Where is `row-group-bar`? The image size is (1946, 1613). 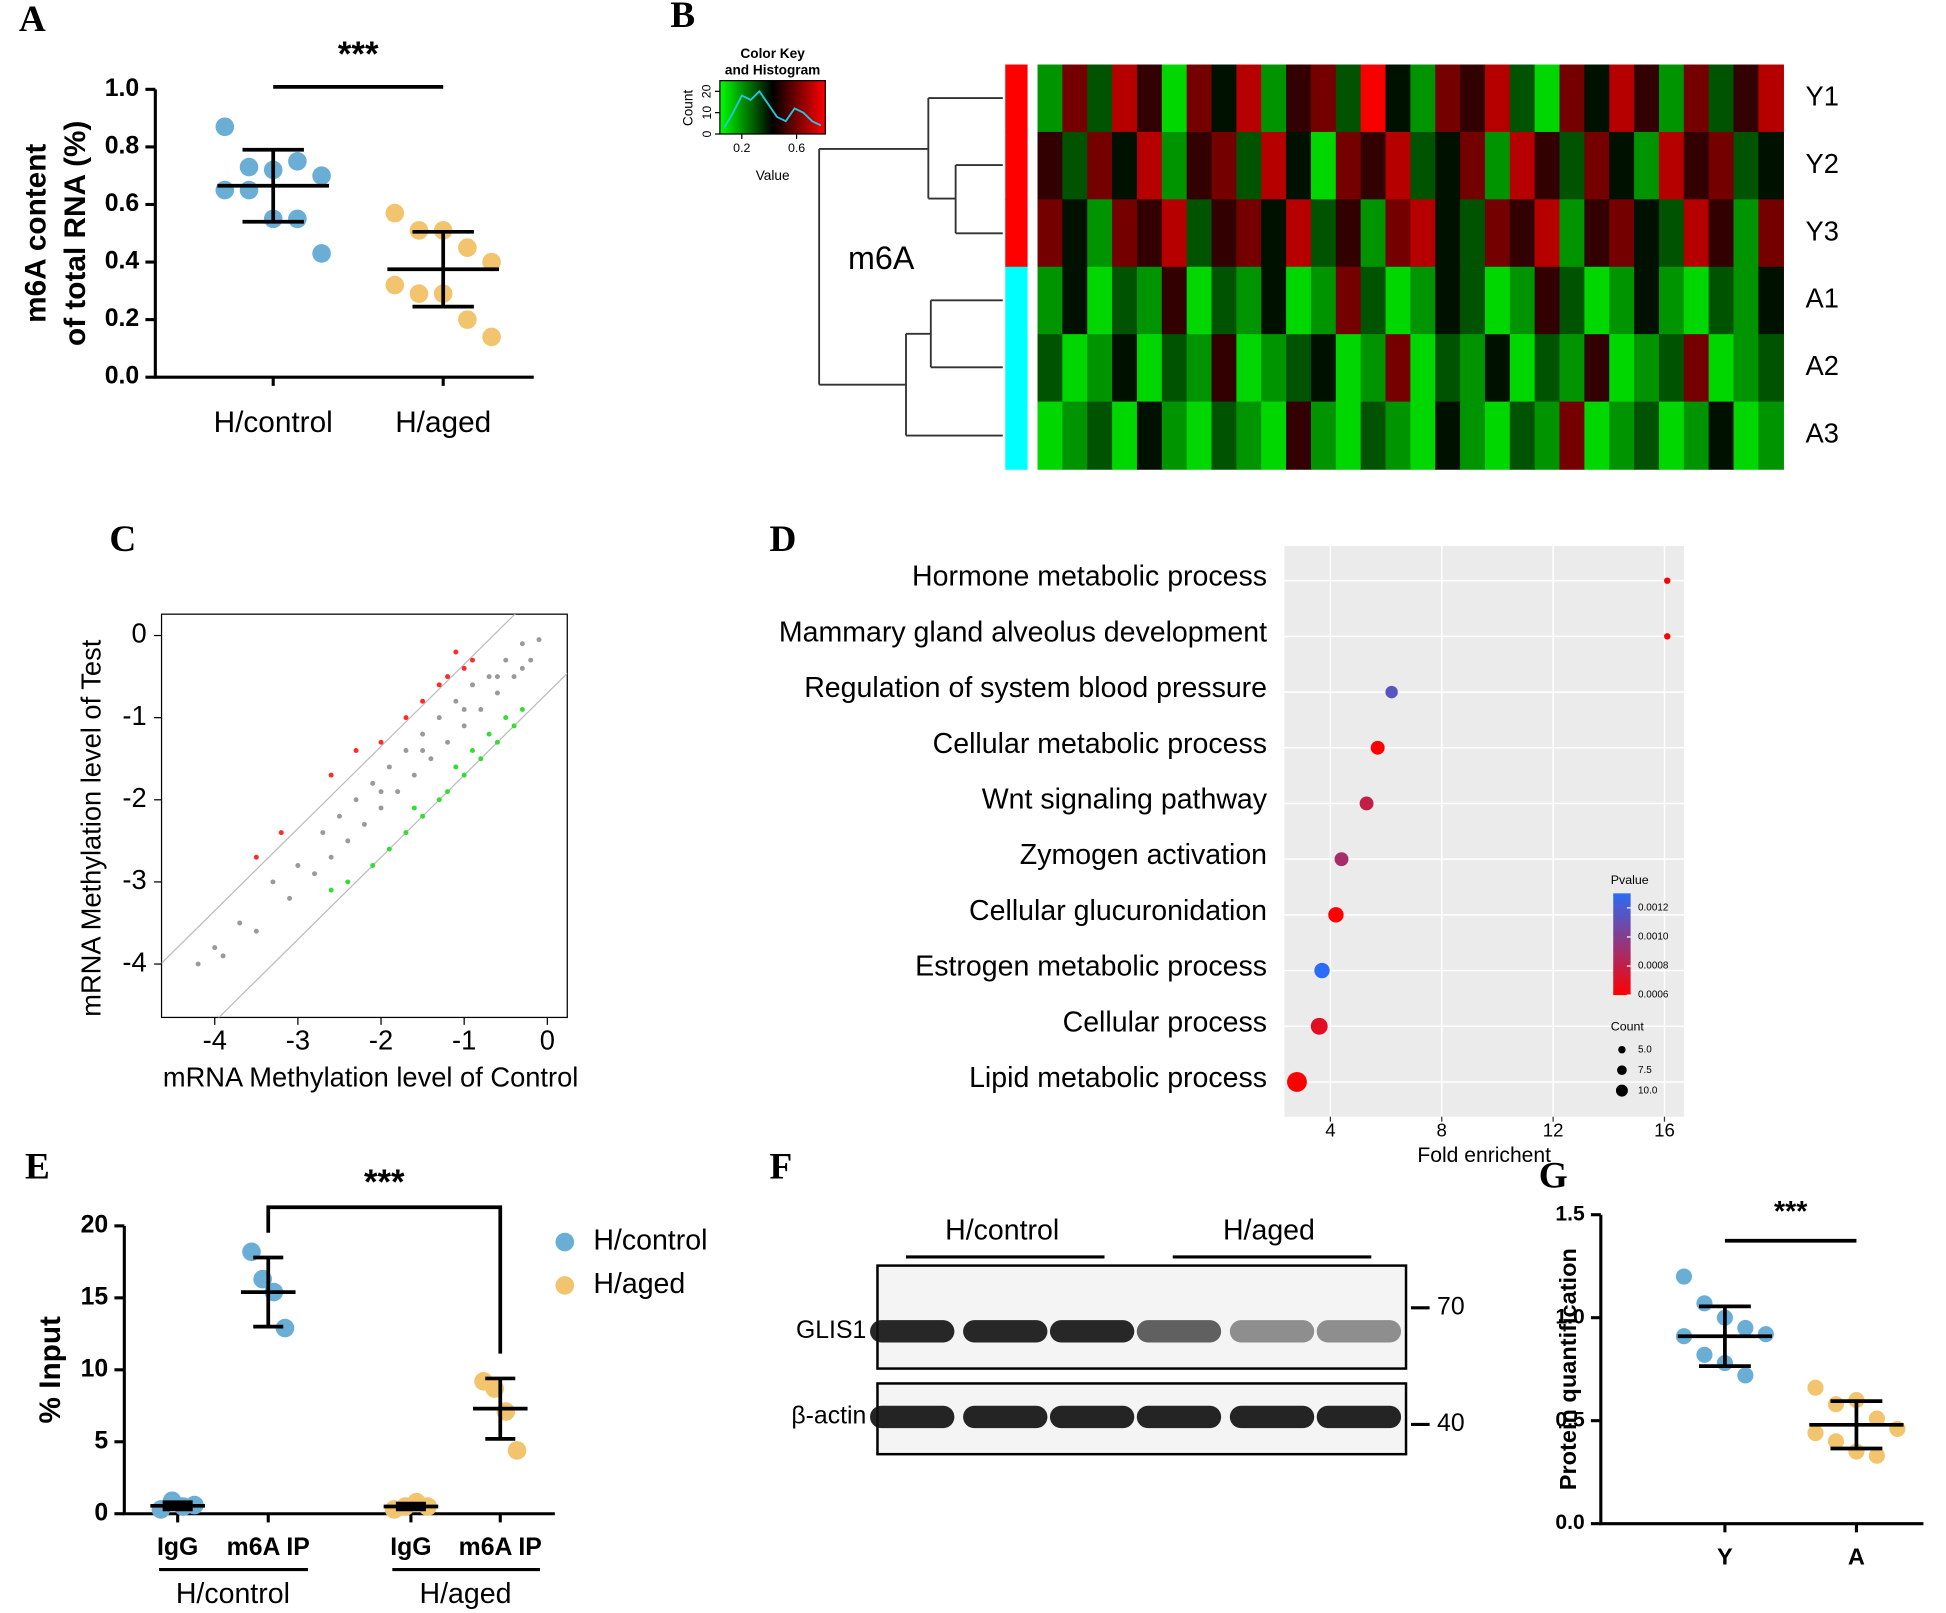
row-group-bar is located at coordinates (1016, 435).